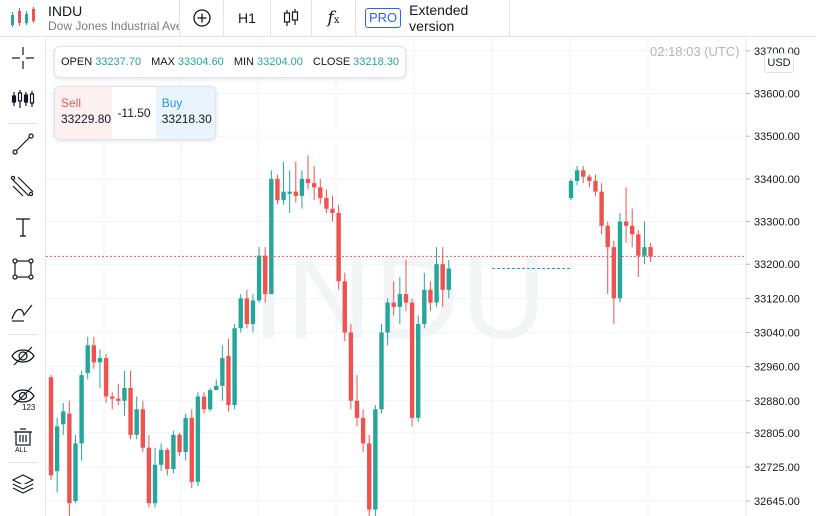  Describe the element at coordinates (23, 18) in the screenshot. I see `logo-icon` at that location.